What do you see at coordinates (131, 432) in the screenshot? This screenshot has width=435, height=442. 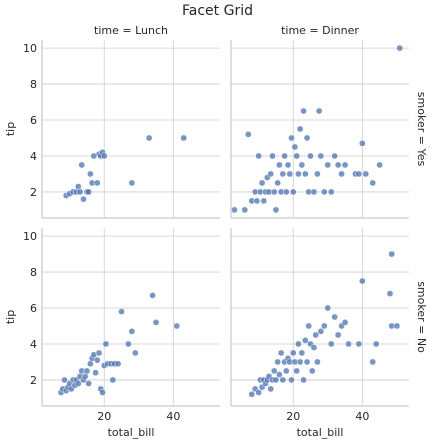 I see `x-axis-label: total_bill` at bounding box center [131, 432].